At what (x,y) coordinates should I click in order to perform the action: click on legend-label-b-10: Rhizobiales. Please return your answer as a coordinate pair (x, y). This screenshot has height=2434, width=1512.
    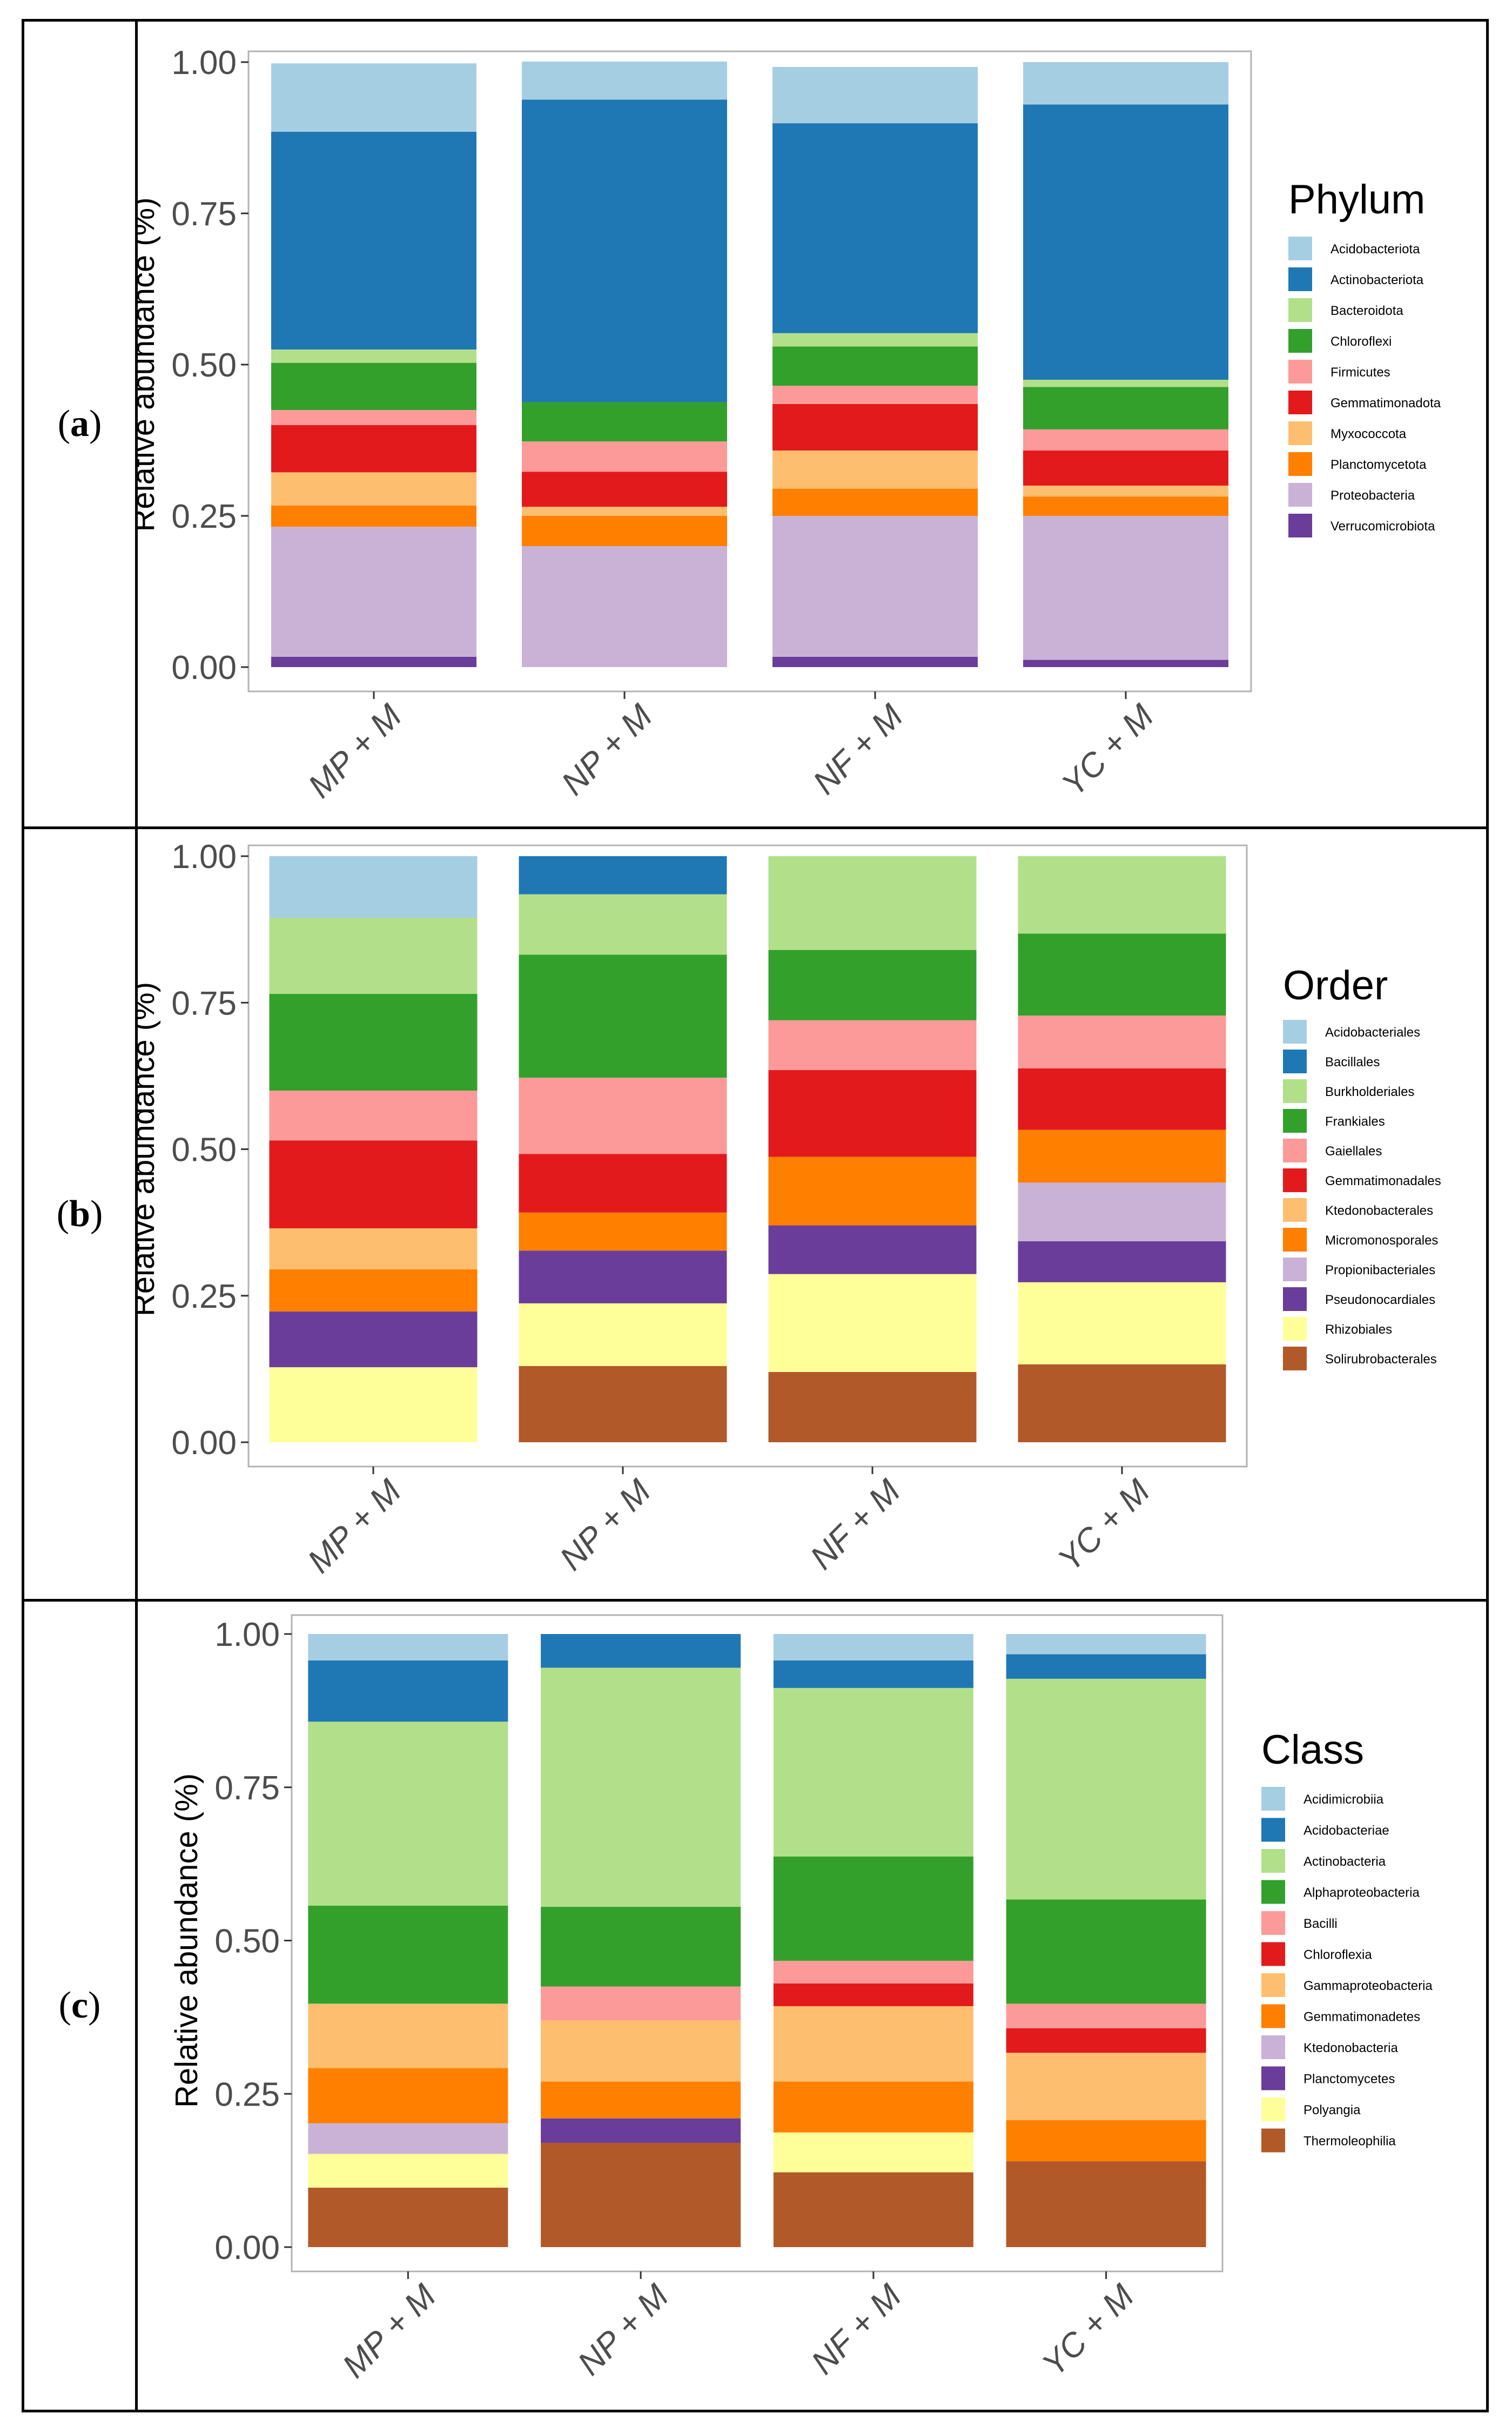
    Looking at the image, I should click on (1359, 1329).